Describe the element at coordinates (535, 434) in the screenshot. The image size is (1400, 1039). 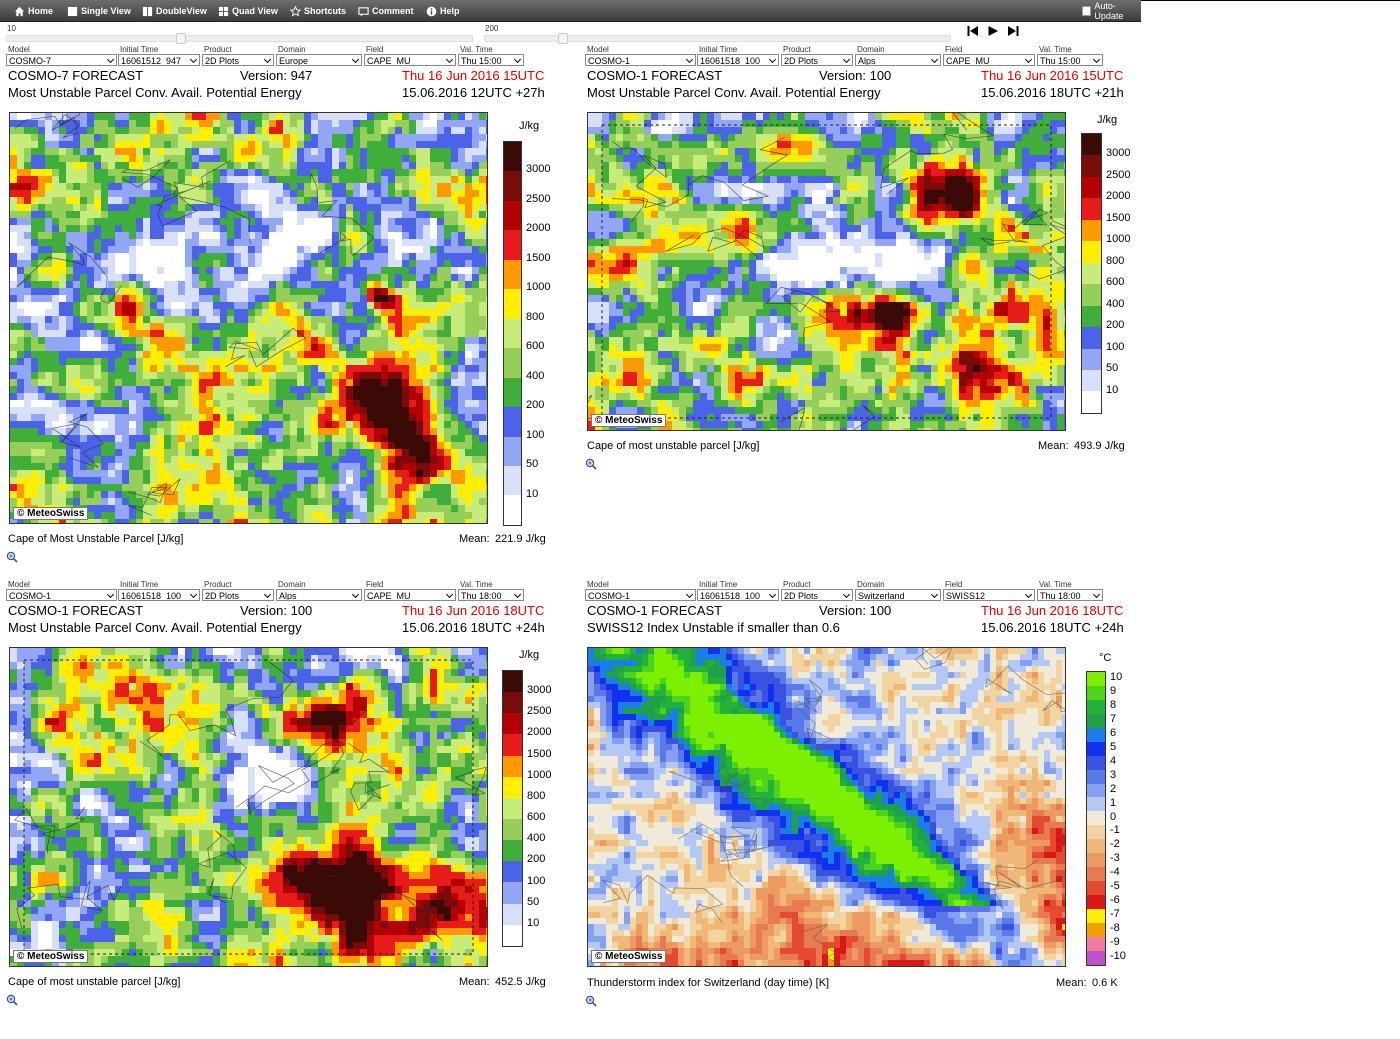
I see `legend-tick-label: 100` at that location.